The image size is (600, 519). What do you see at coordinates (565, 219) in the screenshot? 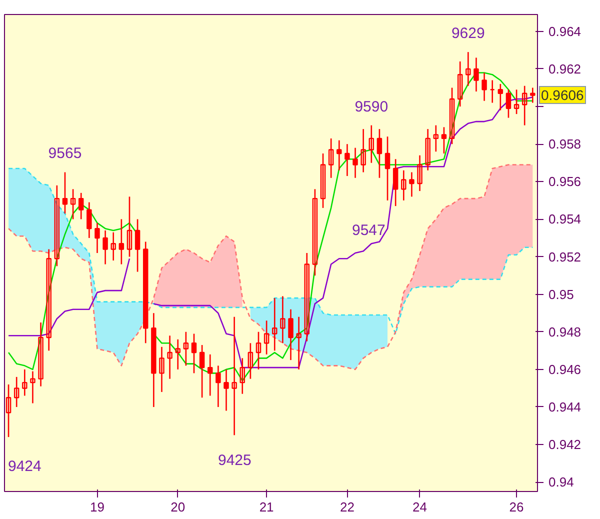
I see `y-tick-label: 0.954` at bounding box center [565, 219].